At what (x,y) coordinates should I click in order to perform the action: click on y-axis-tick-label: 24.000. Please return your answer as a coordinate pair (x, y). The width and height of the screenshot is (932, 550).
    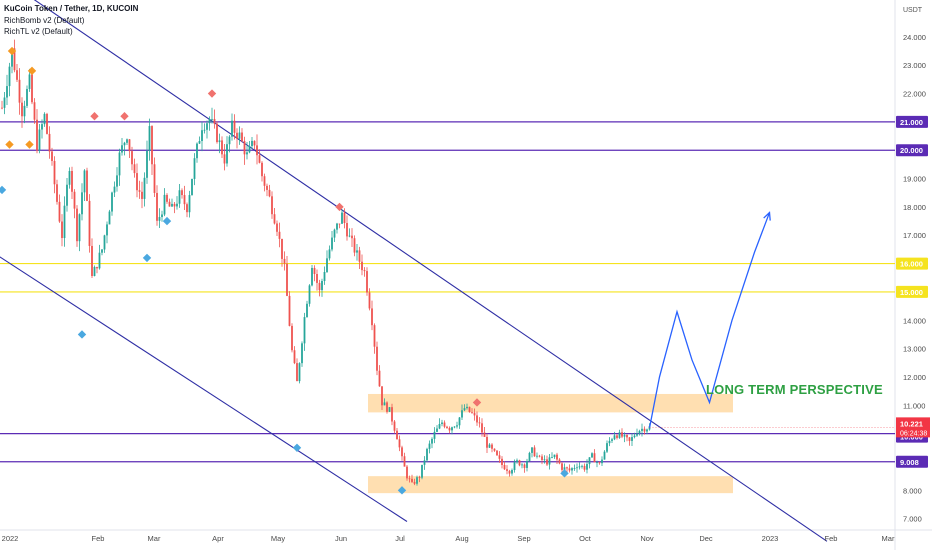
    Looking at the image, I should click on (914, 37).